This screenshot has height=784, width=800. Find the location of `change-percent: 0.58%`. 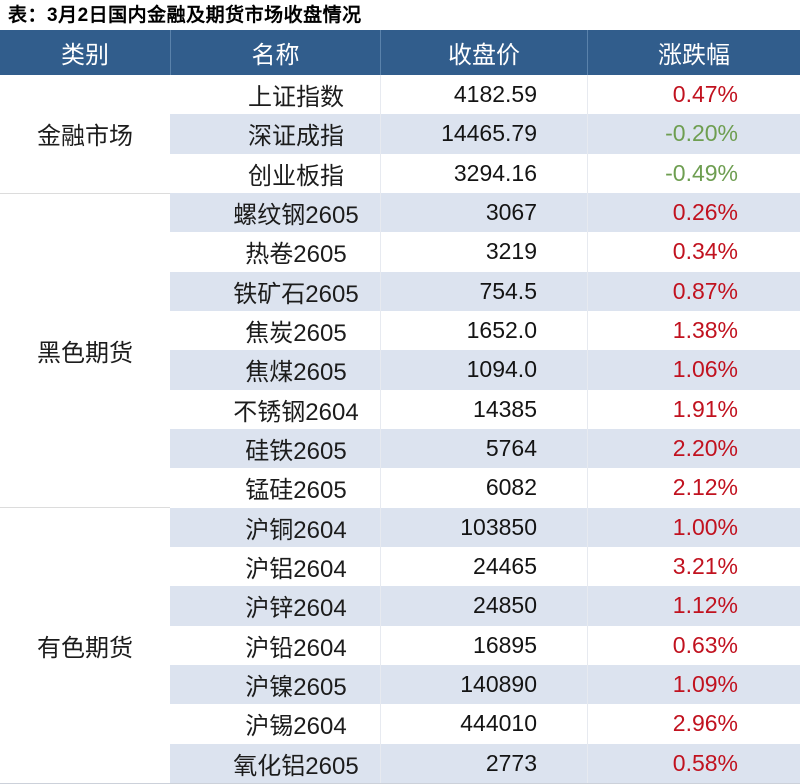

change-percent: 0.58% is located at coordinates (693, 763).